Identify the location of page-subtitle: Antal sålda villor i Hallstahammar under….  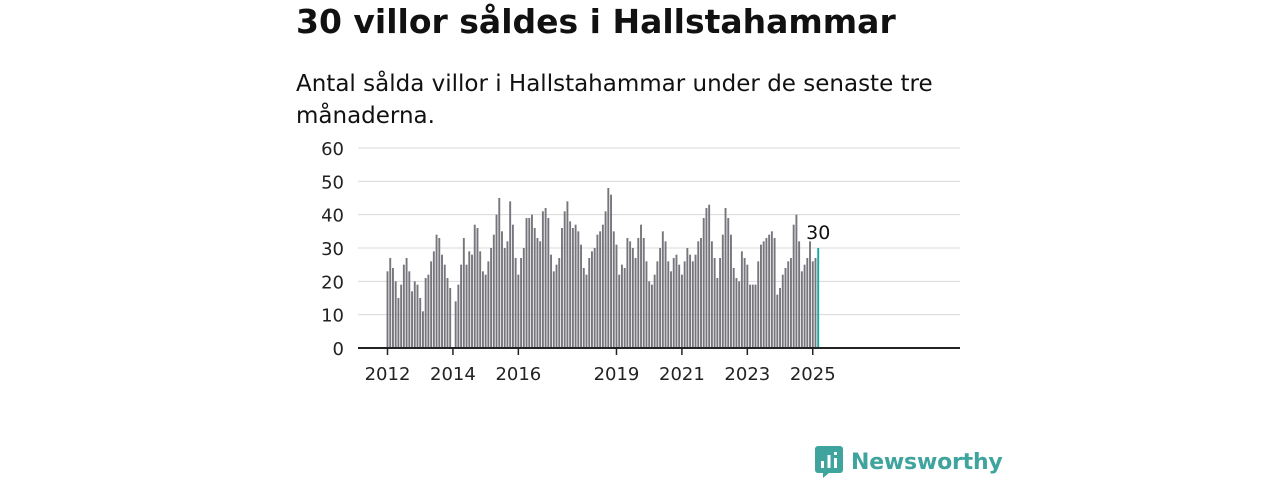
(614, 100).